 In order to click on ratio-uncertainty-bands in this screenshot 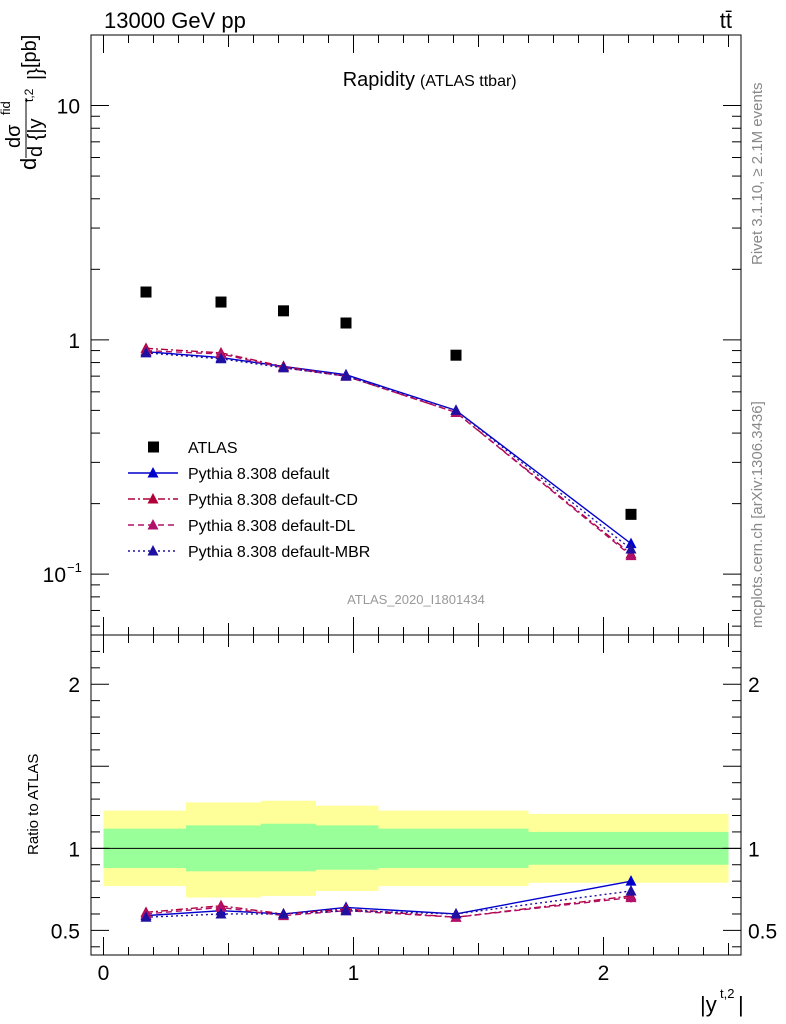, I will do `click(416, 849)`.